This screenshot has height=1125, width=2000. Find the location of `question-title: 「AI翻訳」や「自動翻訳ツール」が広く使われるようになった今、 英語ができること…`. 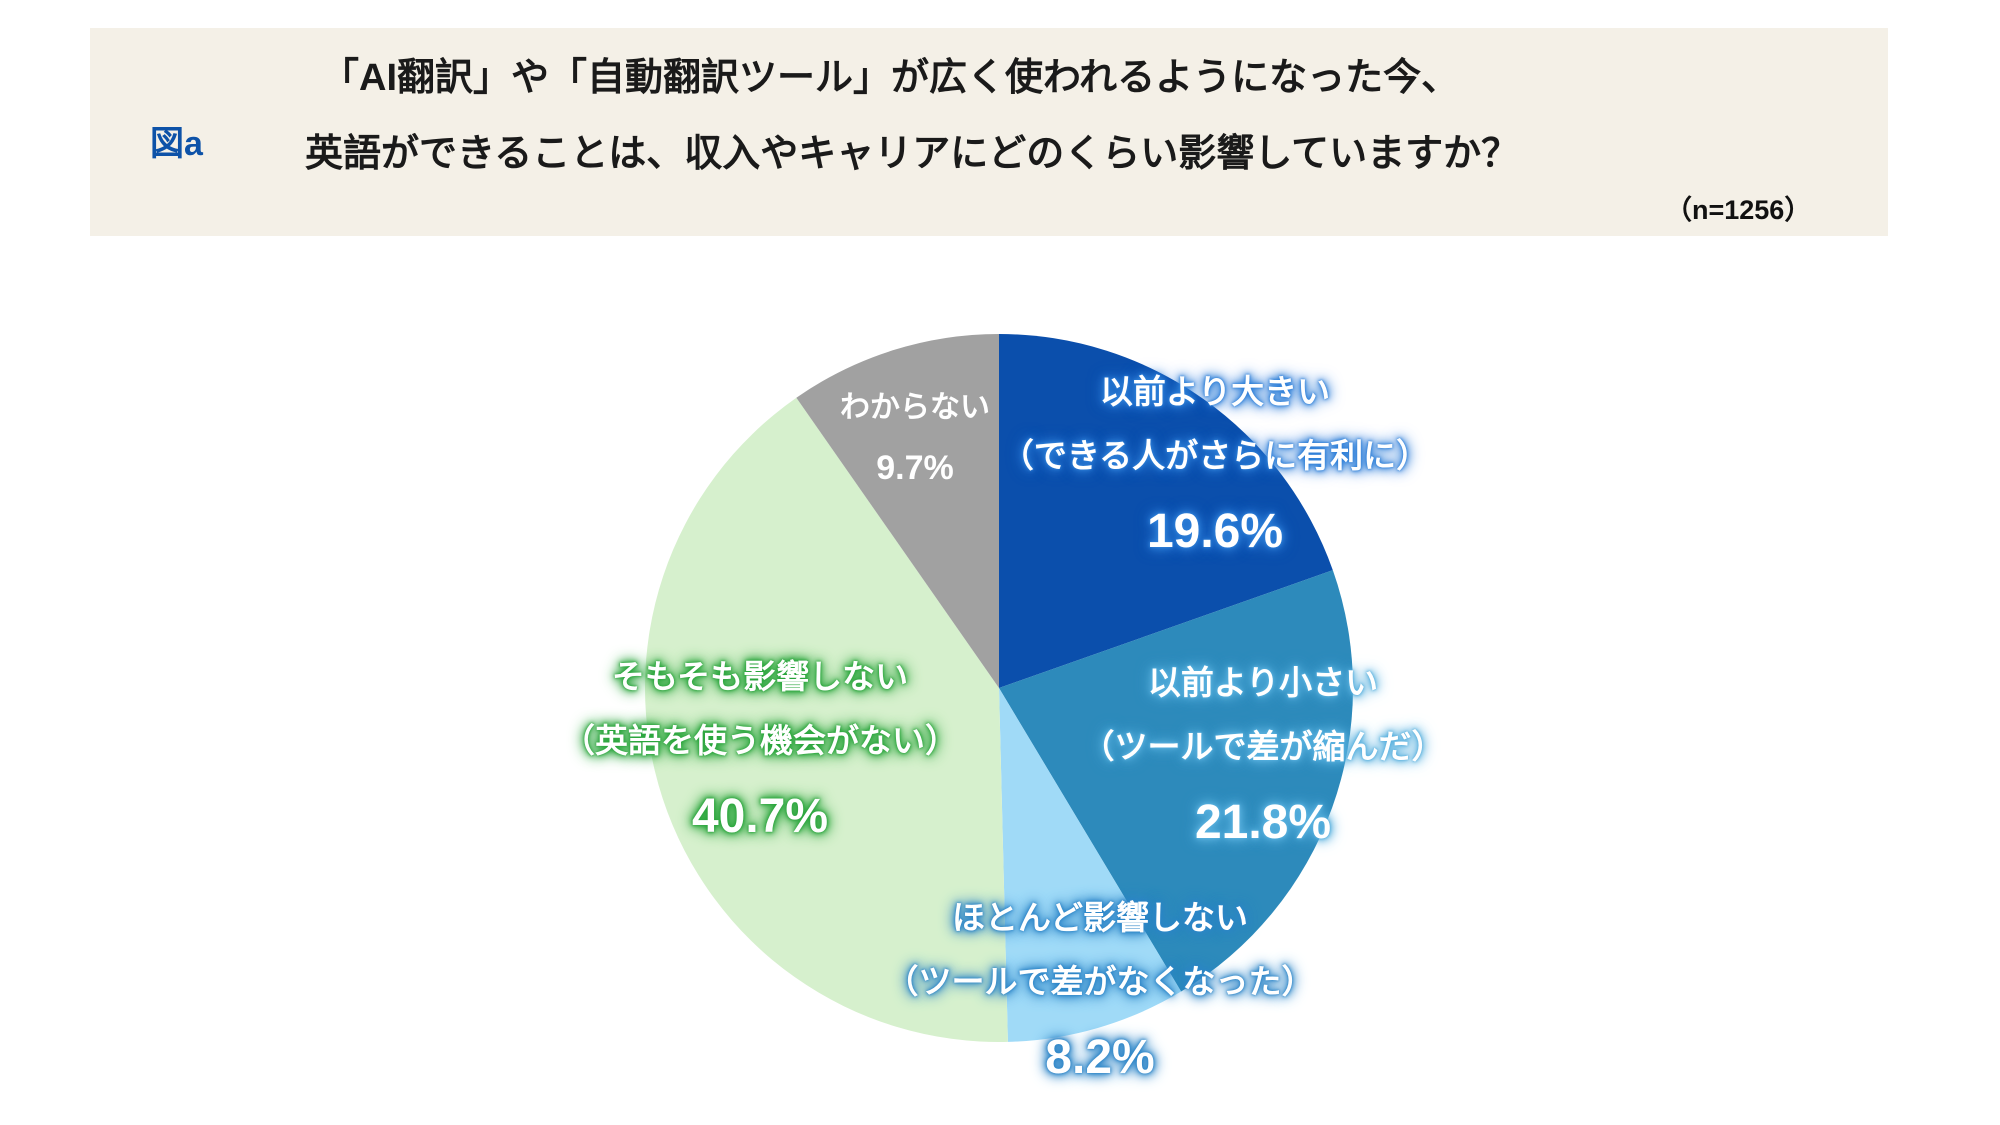

question-title: 「AI翻訳」や「自動翻訳ツール」が広く使われるようになった今、 英語ができること… is located at coordinates (912, 116).